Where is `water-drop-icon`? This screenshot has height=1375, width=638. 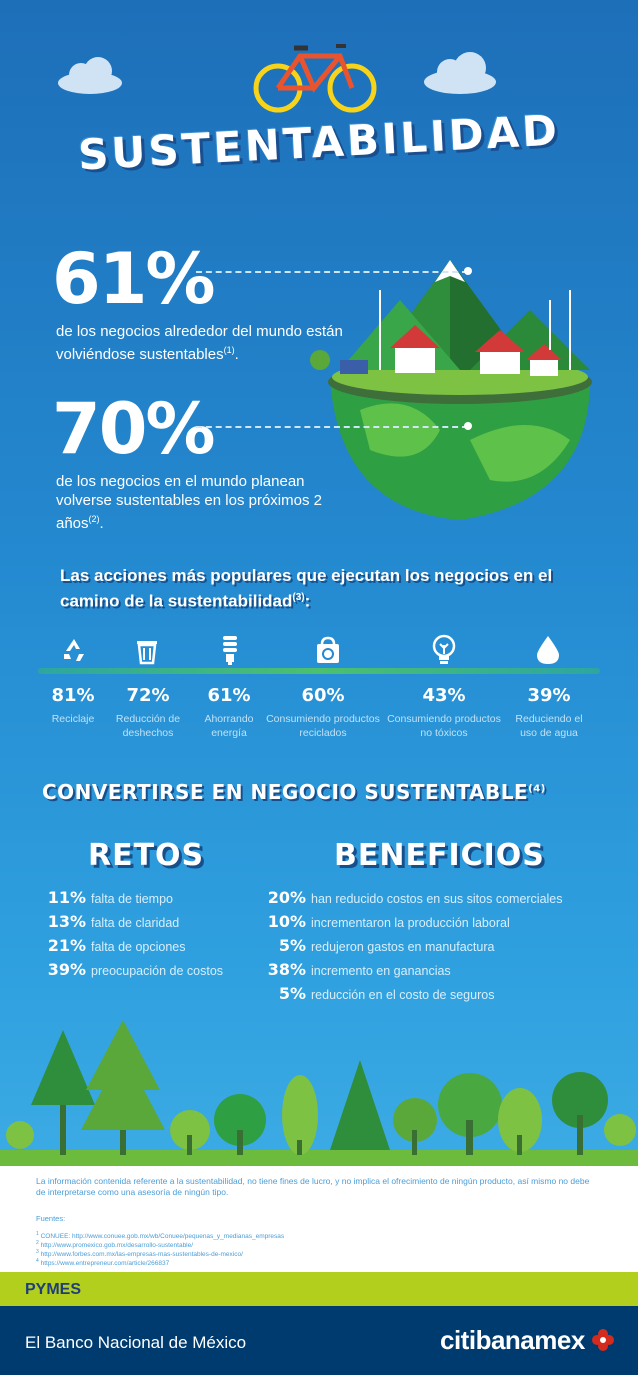 water-drop-icon is located at coordinates (548, 650).